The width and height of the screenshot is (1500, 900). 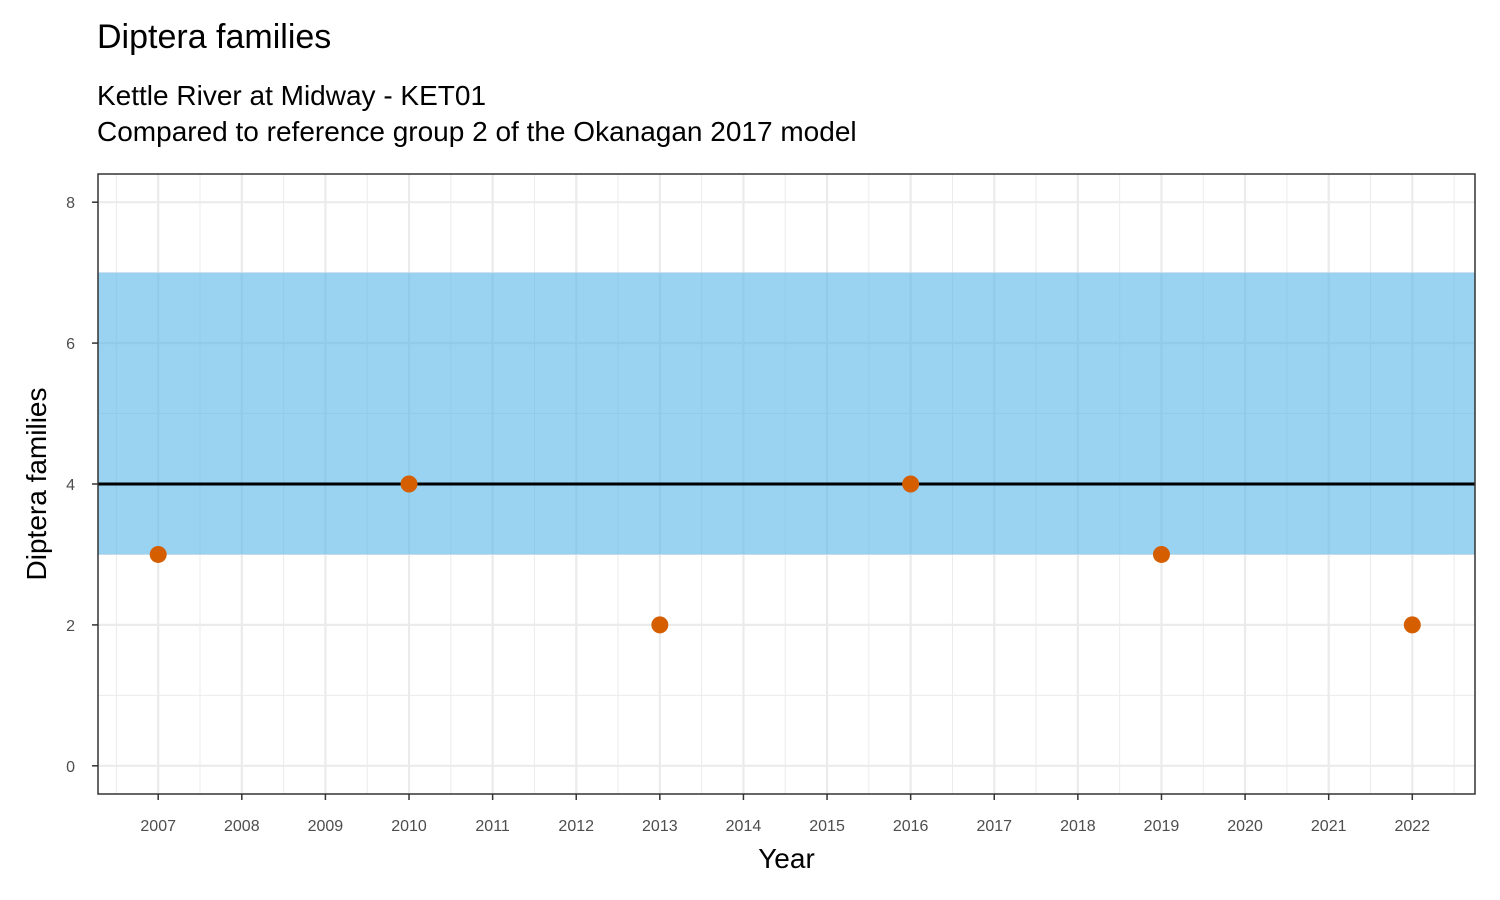 What do you see at coordinates (214, 37) in the screenshot?
I see `chart-title: Diptera families` at bounding box center [214, 37].